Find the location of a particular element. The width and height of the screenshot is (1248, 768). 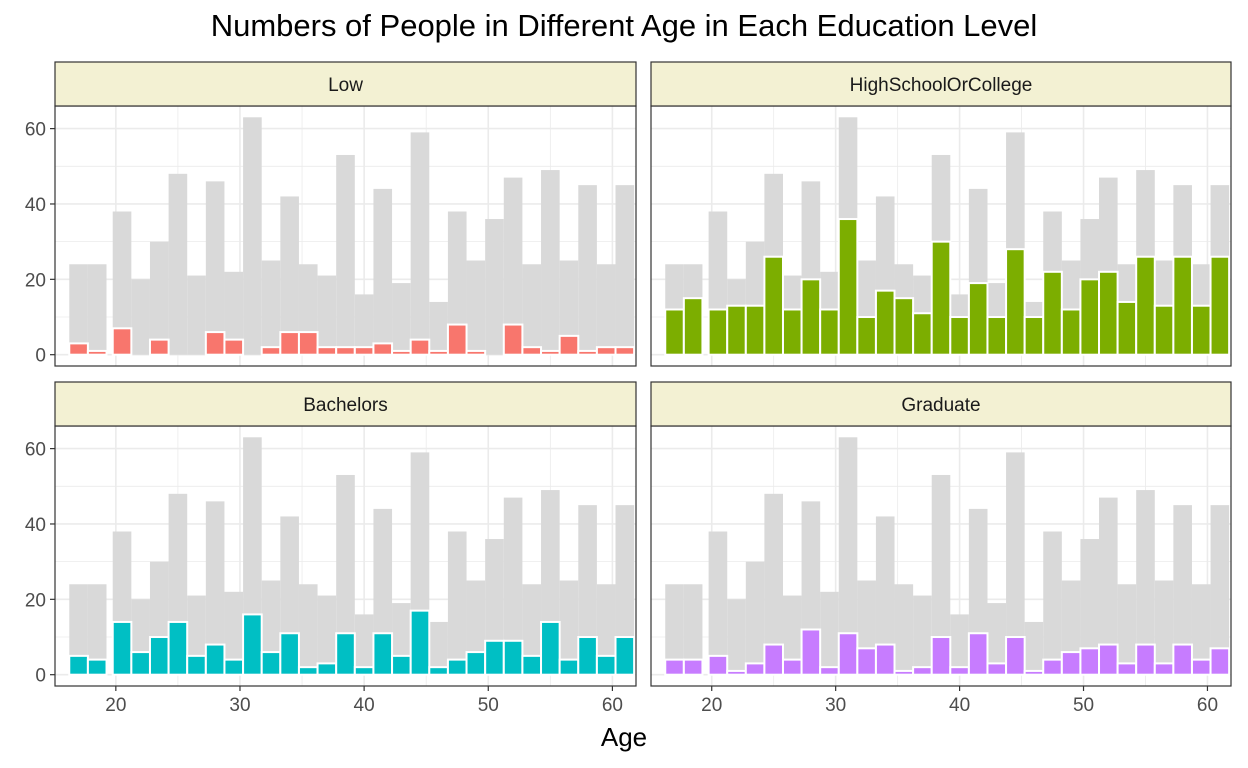

y-tick-label: 40 is located at coordinates (35, 525).